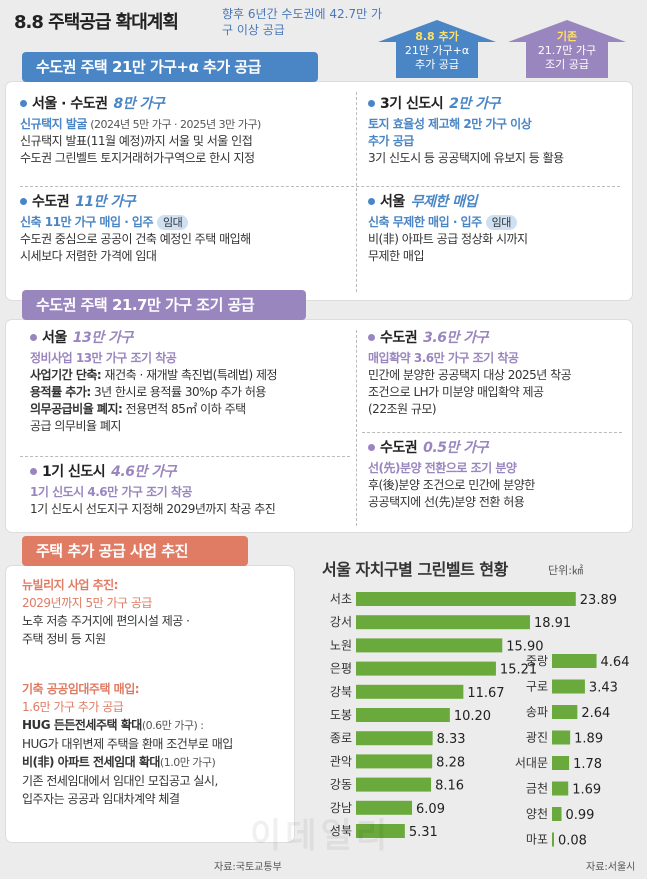  What do you see at coordinates (595, 713) in the screenshot?
I see `bar-value-label: 2.64` at bounding box center [595, 713].